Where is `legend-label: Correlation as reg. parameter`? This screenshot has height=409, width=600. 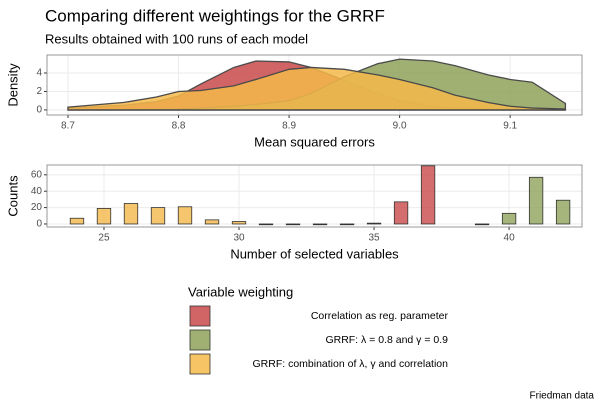
legend-label: Correlation as reg. parameter is located at coordinates (380, 316).